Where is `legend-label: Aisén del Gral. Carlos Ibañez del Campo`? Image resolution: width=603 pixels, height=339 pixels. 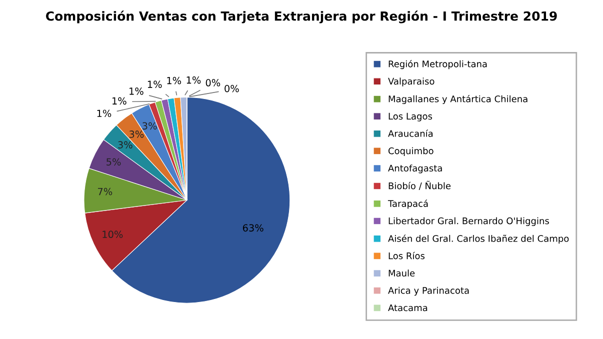
legend-label: Aisén del Gral. Carlos Ibañez del Campo is located at coordinates (478, 239).